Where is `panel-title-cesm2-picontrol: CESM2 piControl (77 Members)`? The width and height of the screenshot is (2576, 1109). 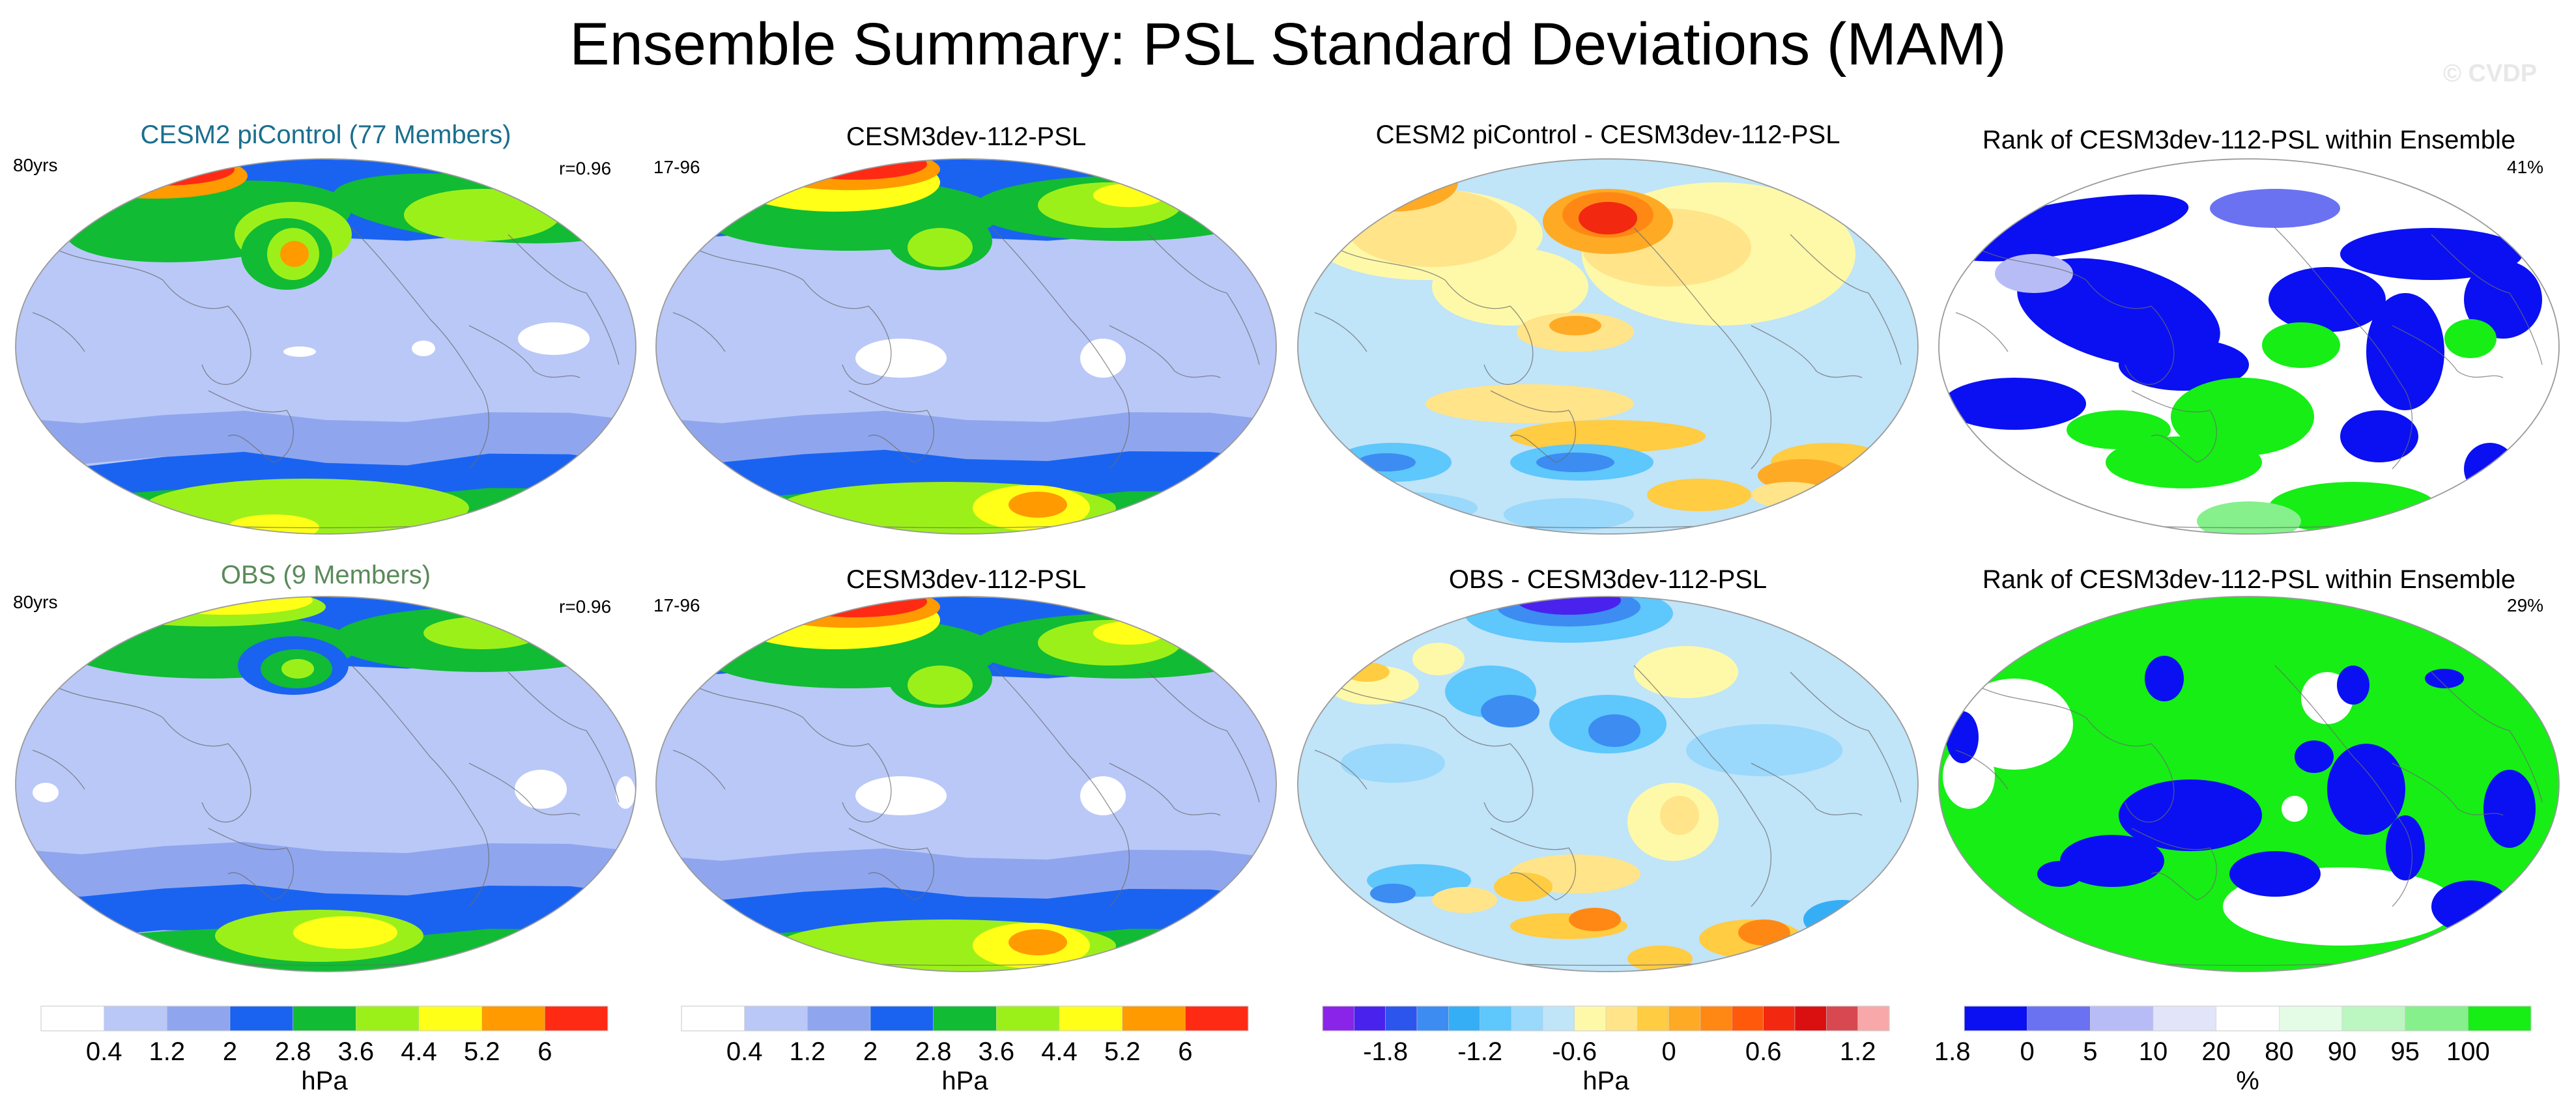 panel-title-cesm2-picontrol: CESM2 piControl (77 Members) is located at coordinates (325, 135).